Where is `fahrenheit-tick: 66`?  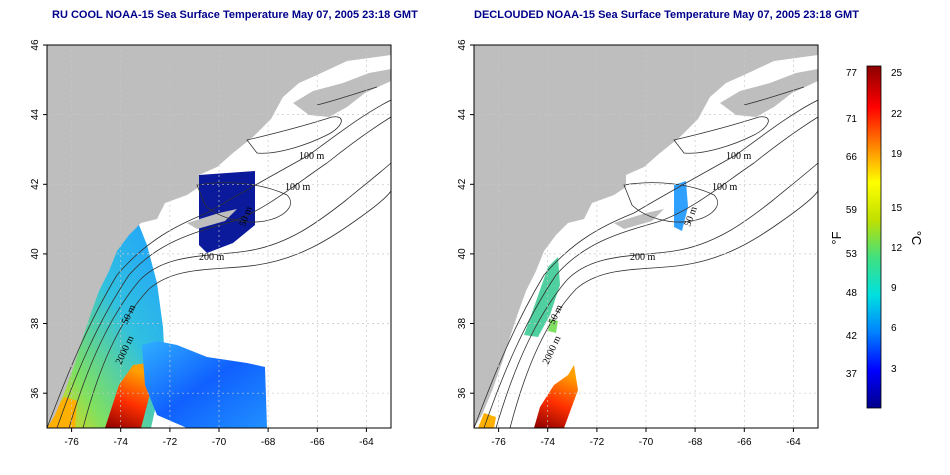
fahrenheit-tick: 66 is located at coordinates (852, 157).